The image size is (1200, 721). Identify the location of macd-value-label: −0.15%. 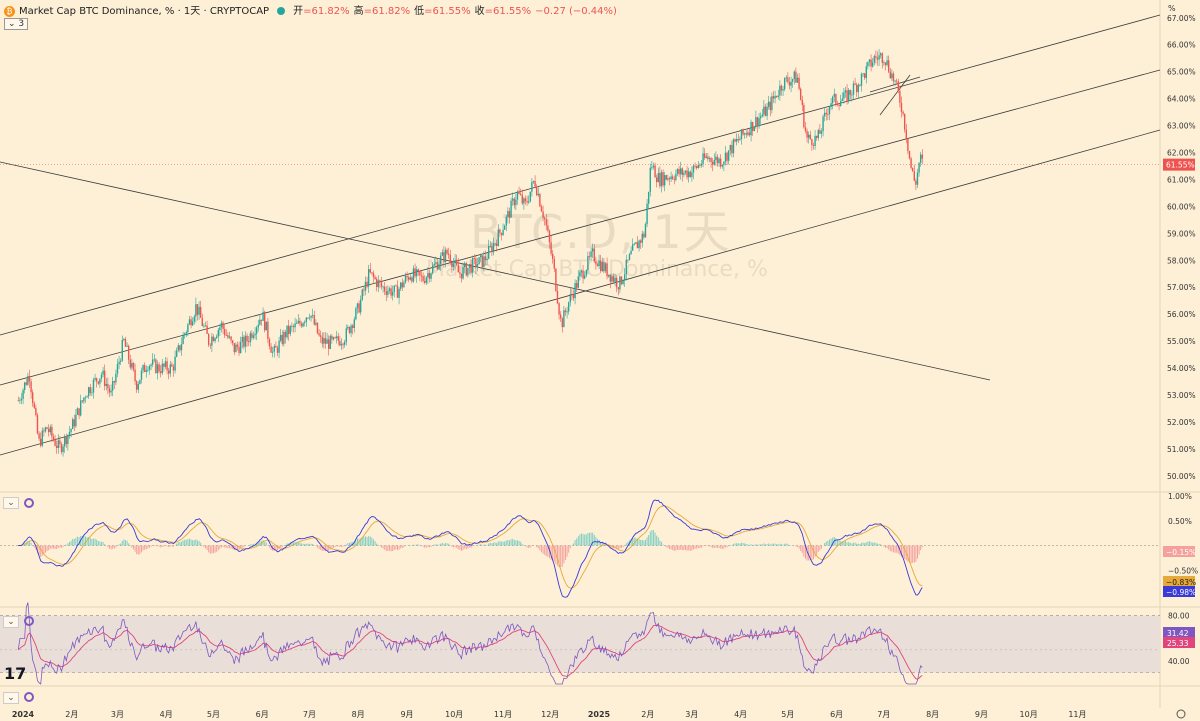
(1181, 552).